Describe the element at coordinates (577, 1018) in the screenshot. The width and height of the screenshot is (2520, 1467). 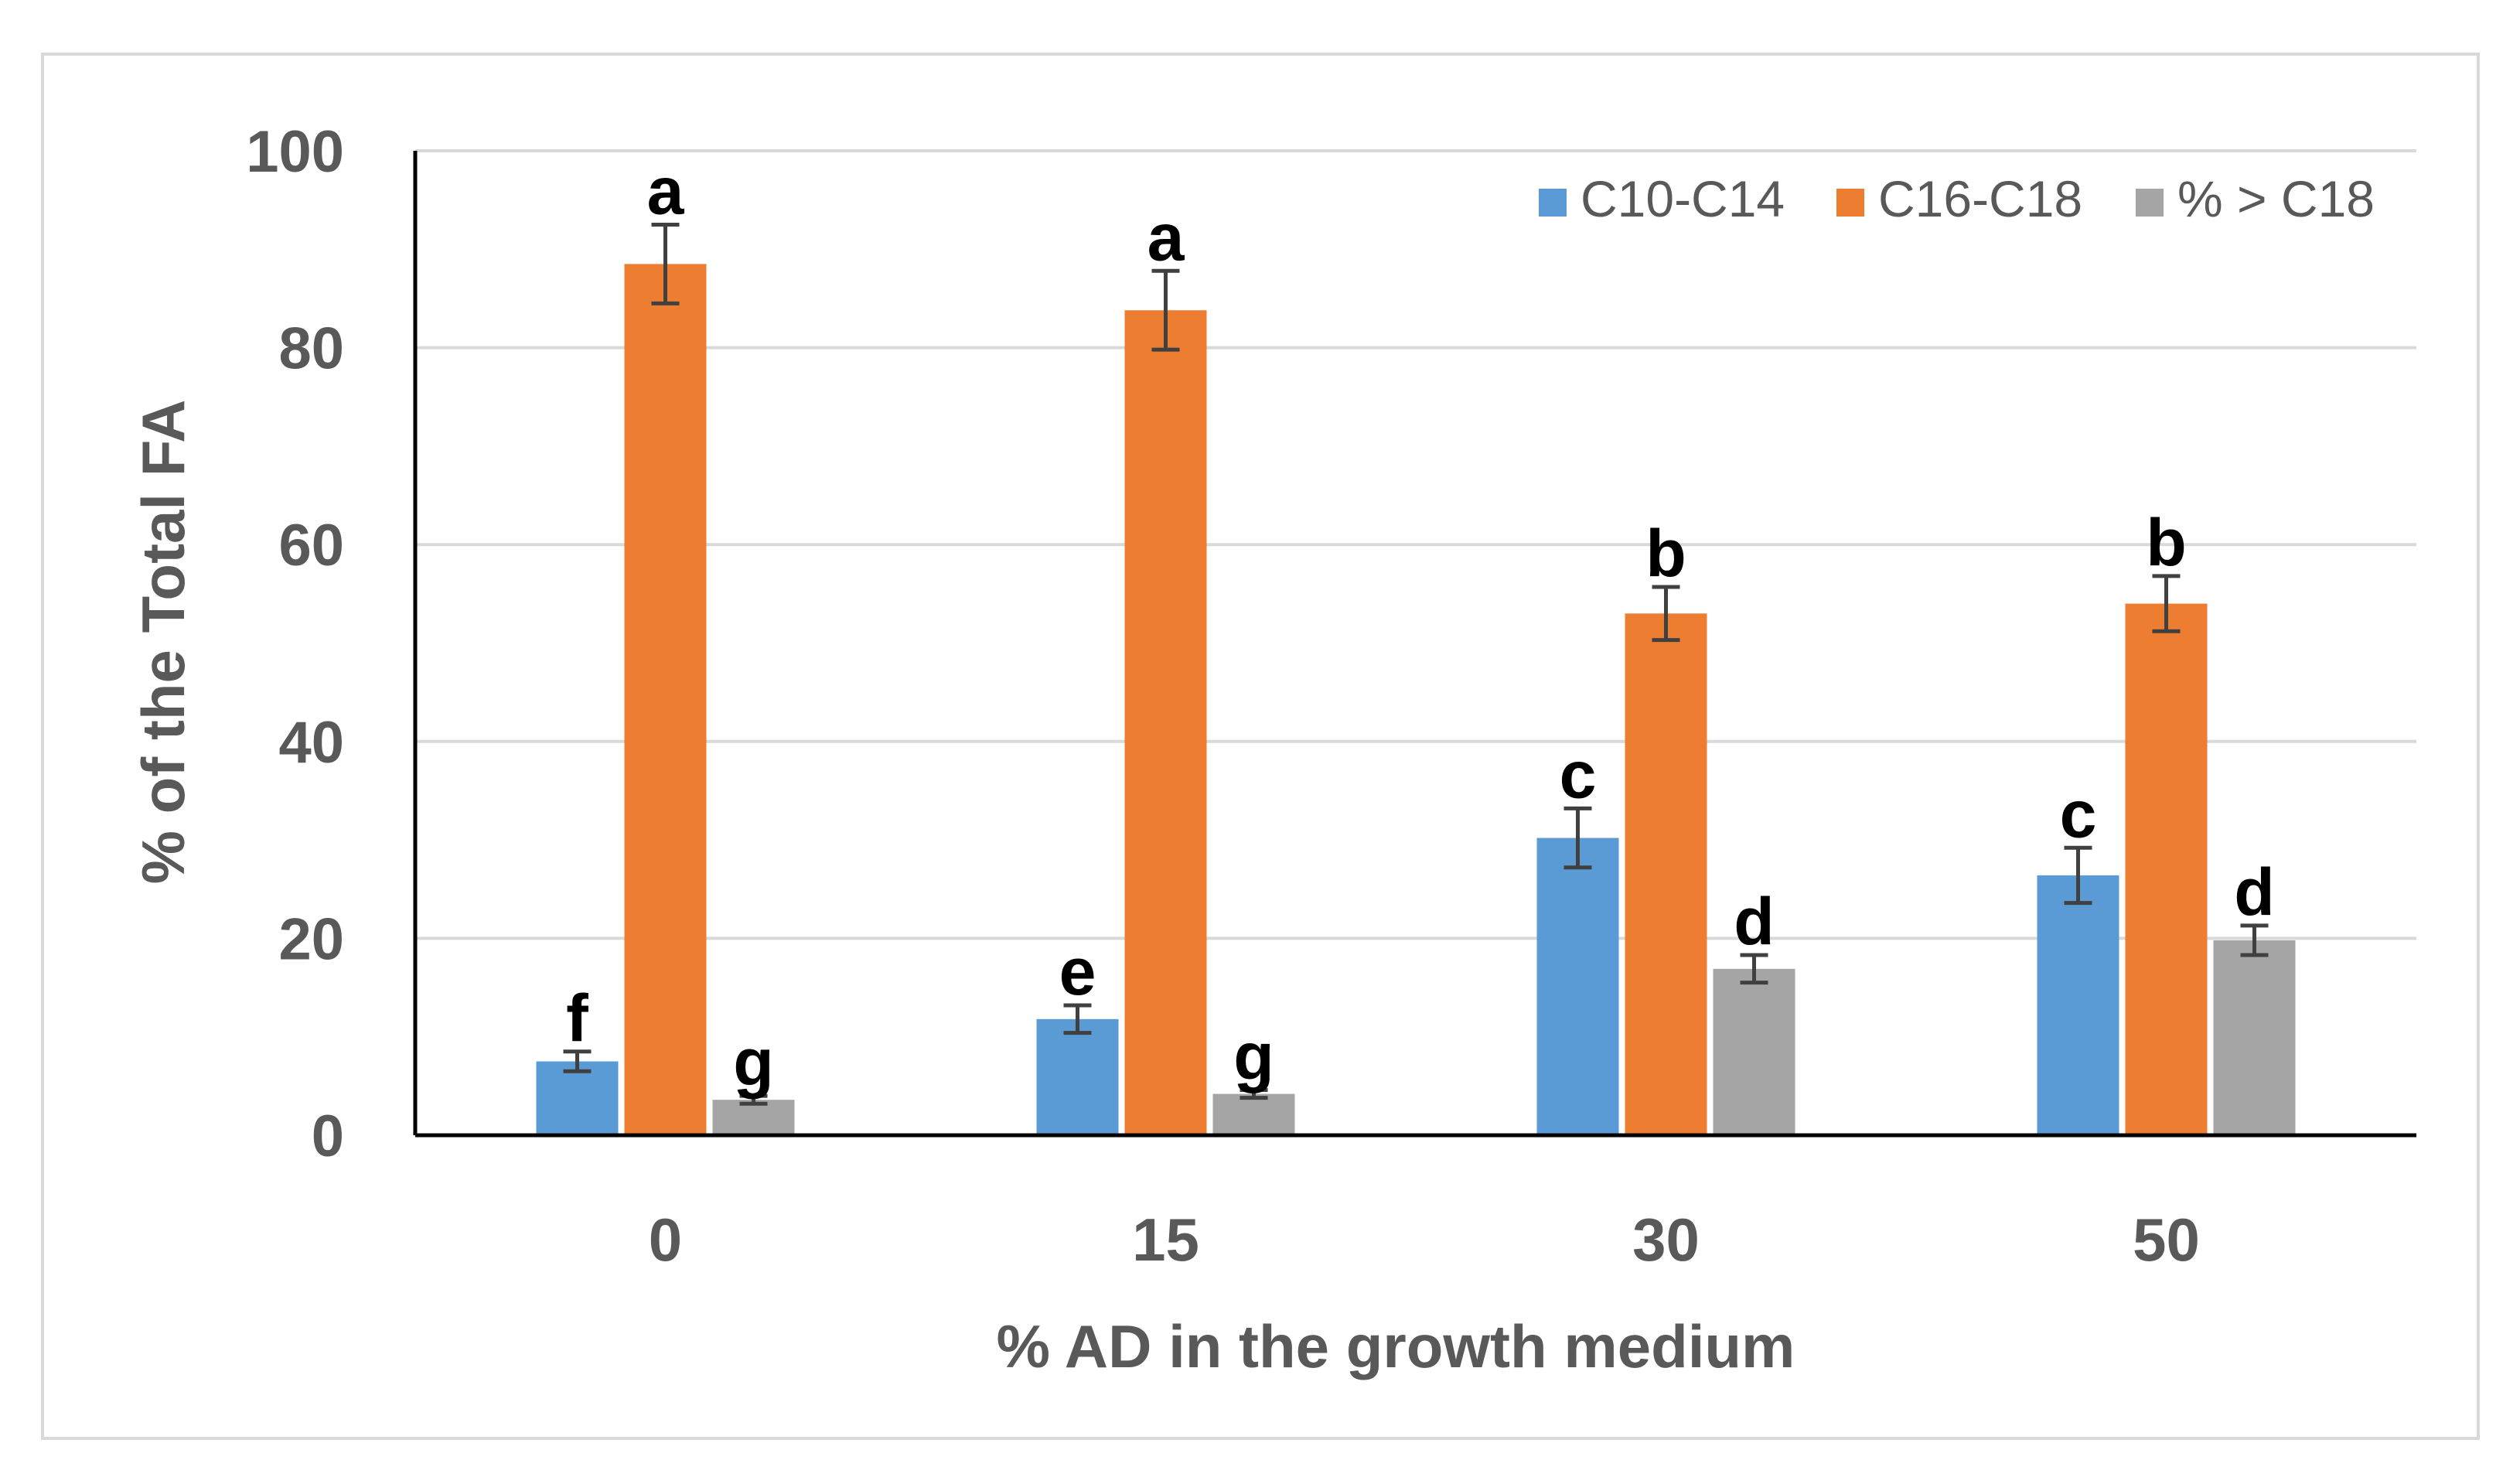
I see `significance-letter: f` at that location.